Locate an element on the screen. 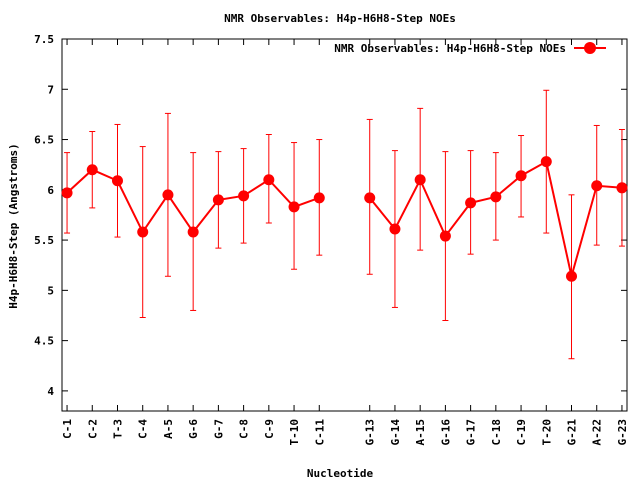 The height and width of the screenshot is (480, 640). x-tick-label: C-19 is located at coordinates (521, 432).